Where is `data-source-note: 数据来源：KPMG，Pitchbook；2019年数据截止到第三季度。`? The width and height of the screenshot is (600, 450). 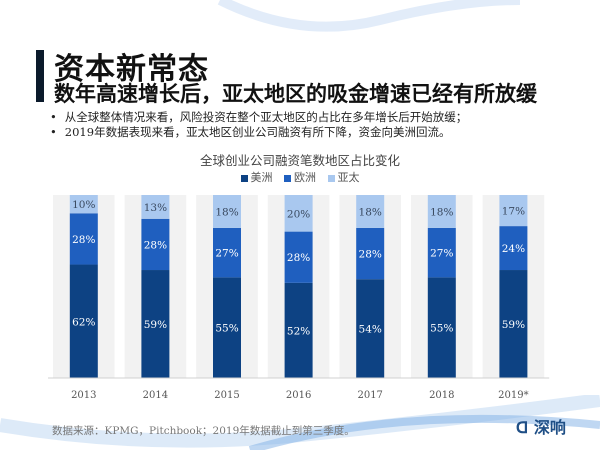 data-source-note: 数据来源：KPMG，Pitchbook；2019年数据截止到第三季度。 is located at coordinates (203, 431).